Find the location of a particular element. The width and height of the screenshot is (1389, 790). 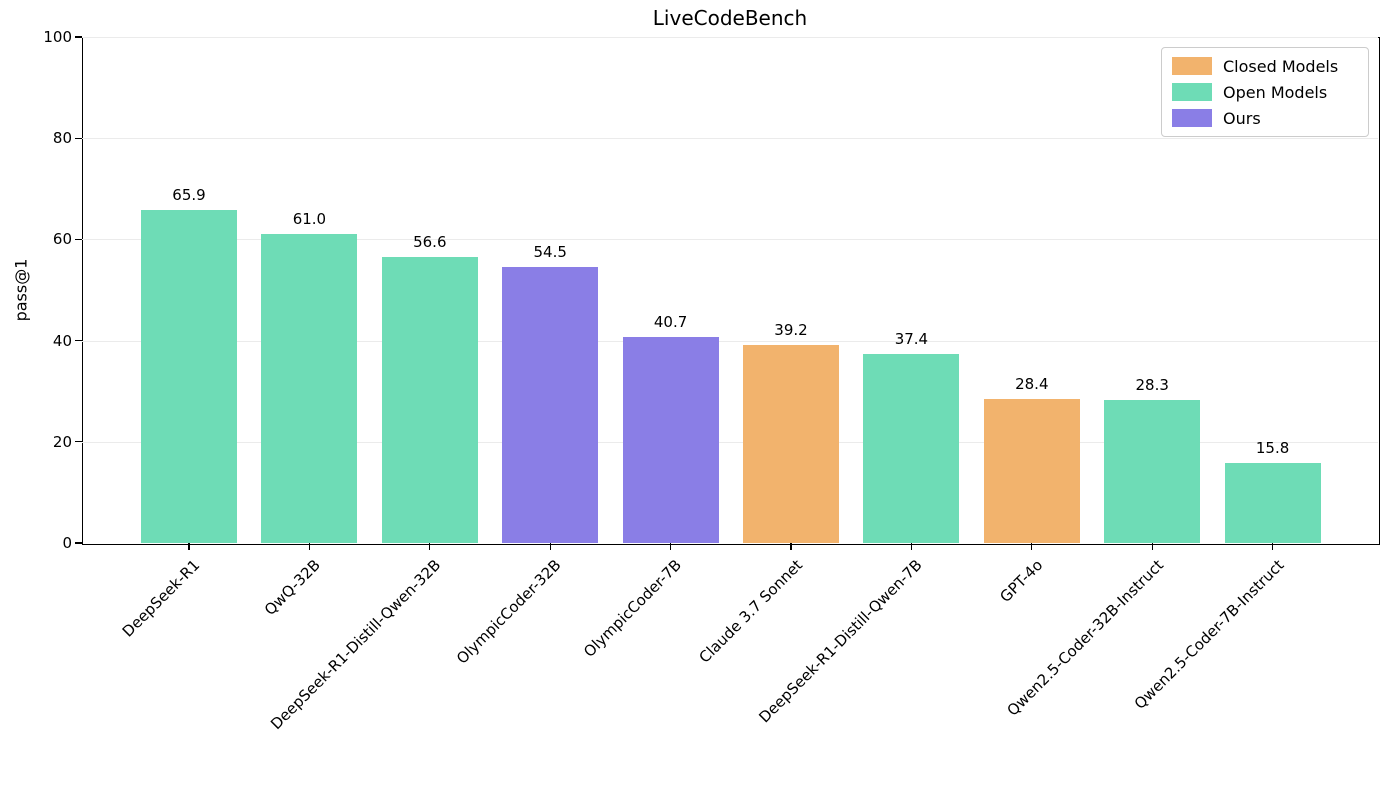

legend-entry: Open Models is located at coordinates (1265, 92).